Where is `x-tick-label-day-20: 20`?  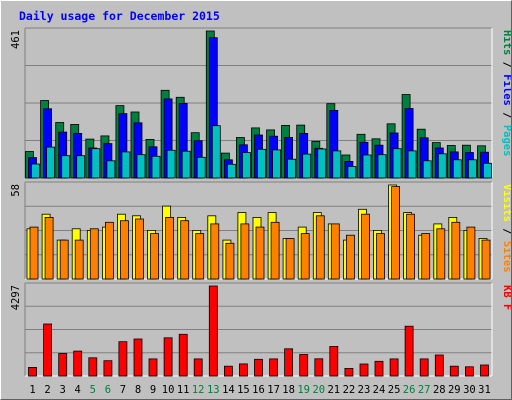
x-tick-label-day-20: 20 is located at coordinates (318, 390).